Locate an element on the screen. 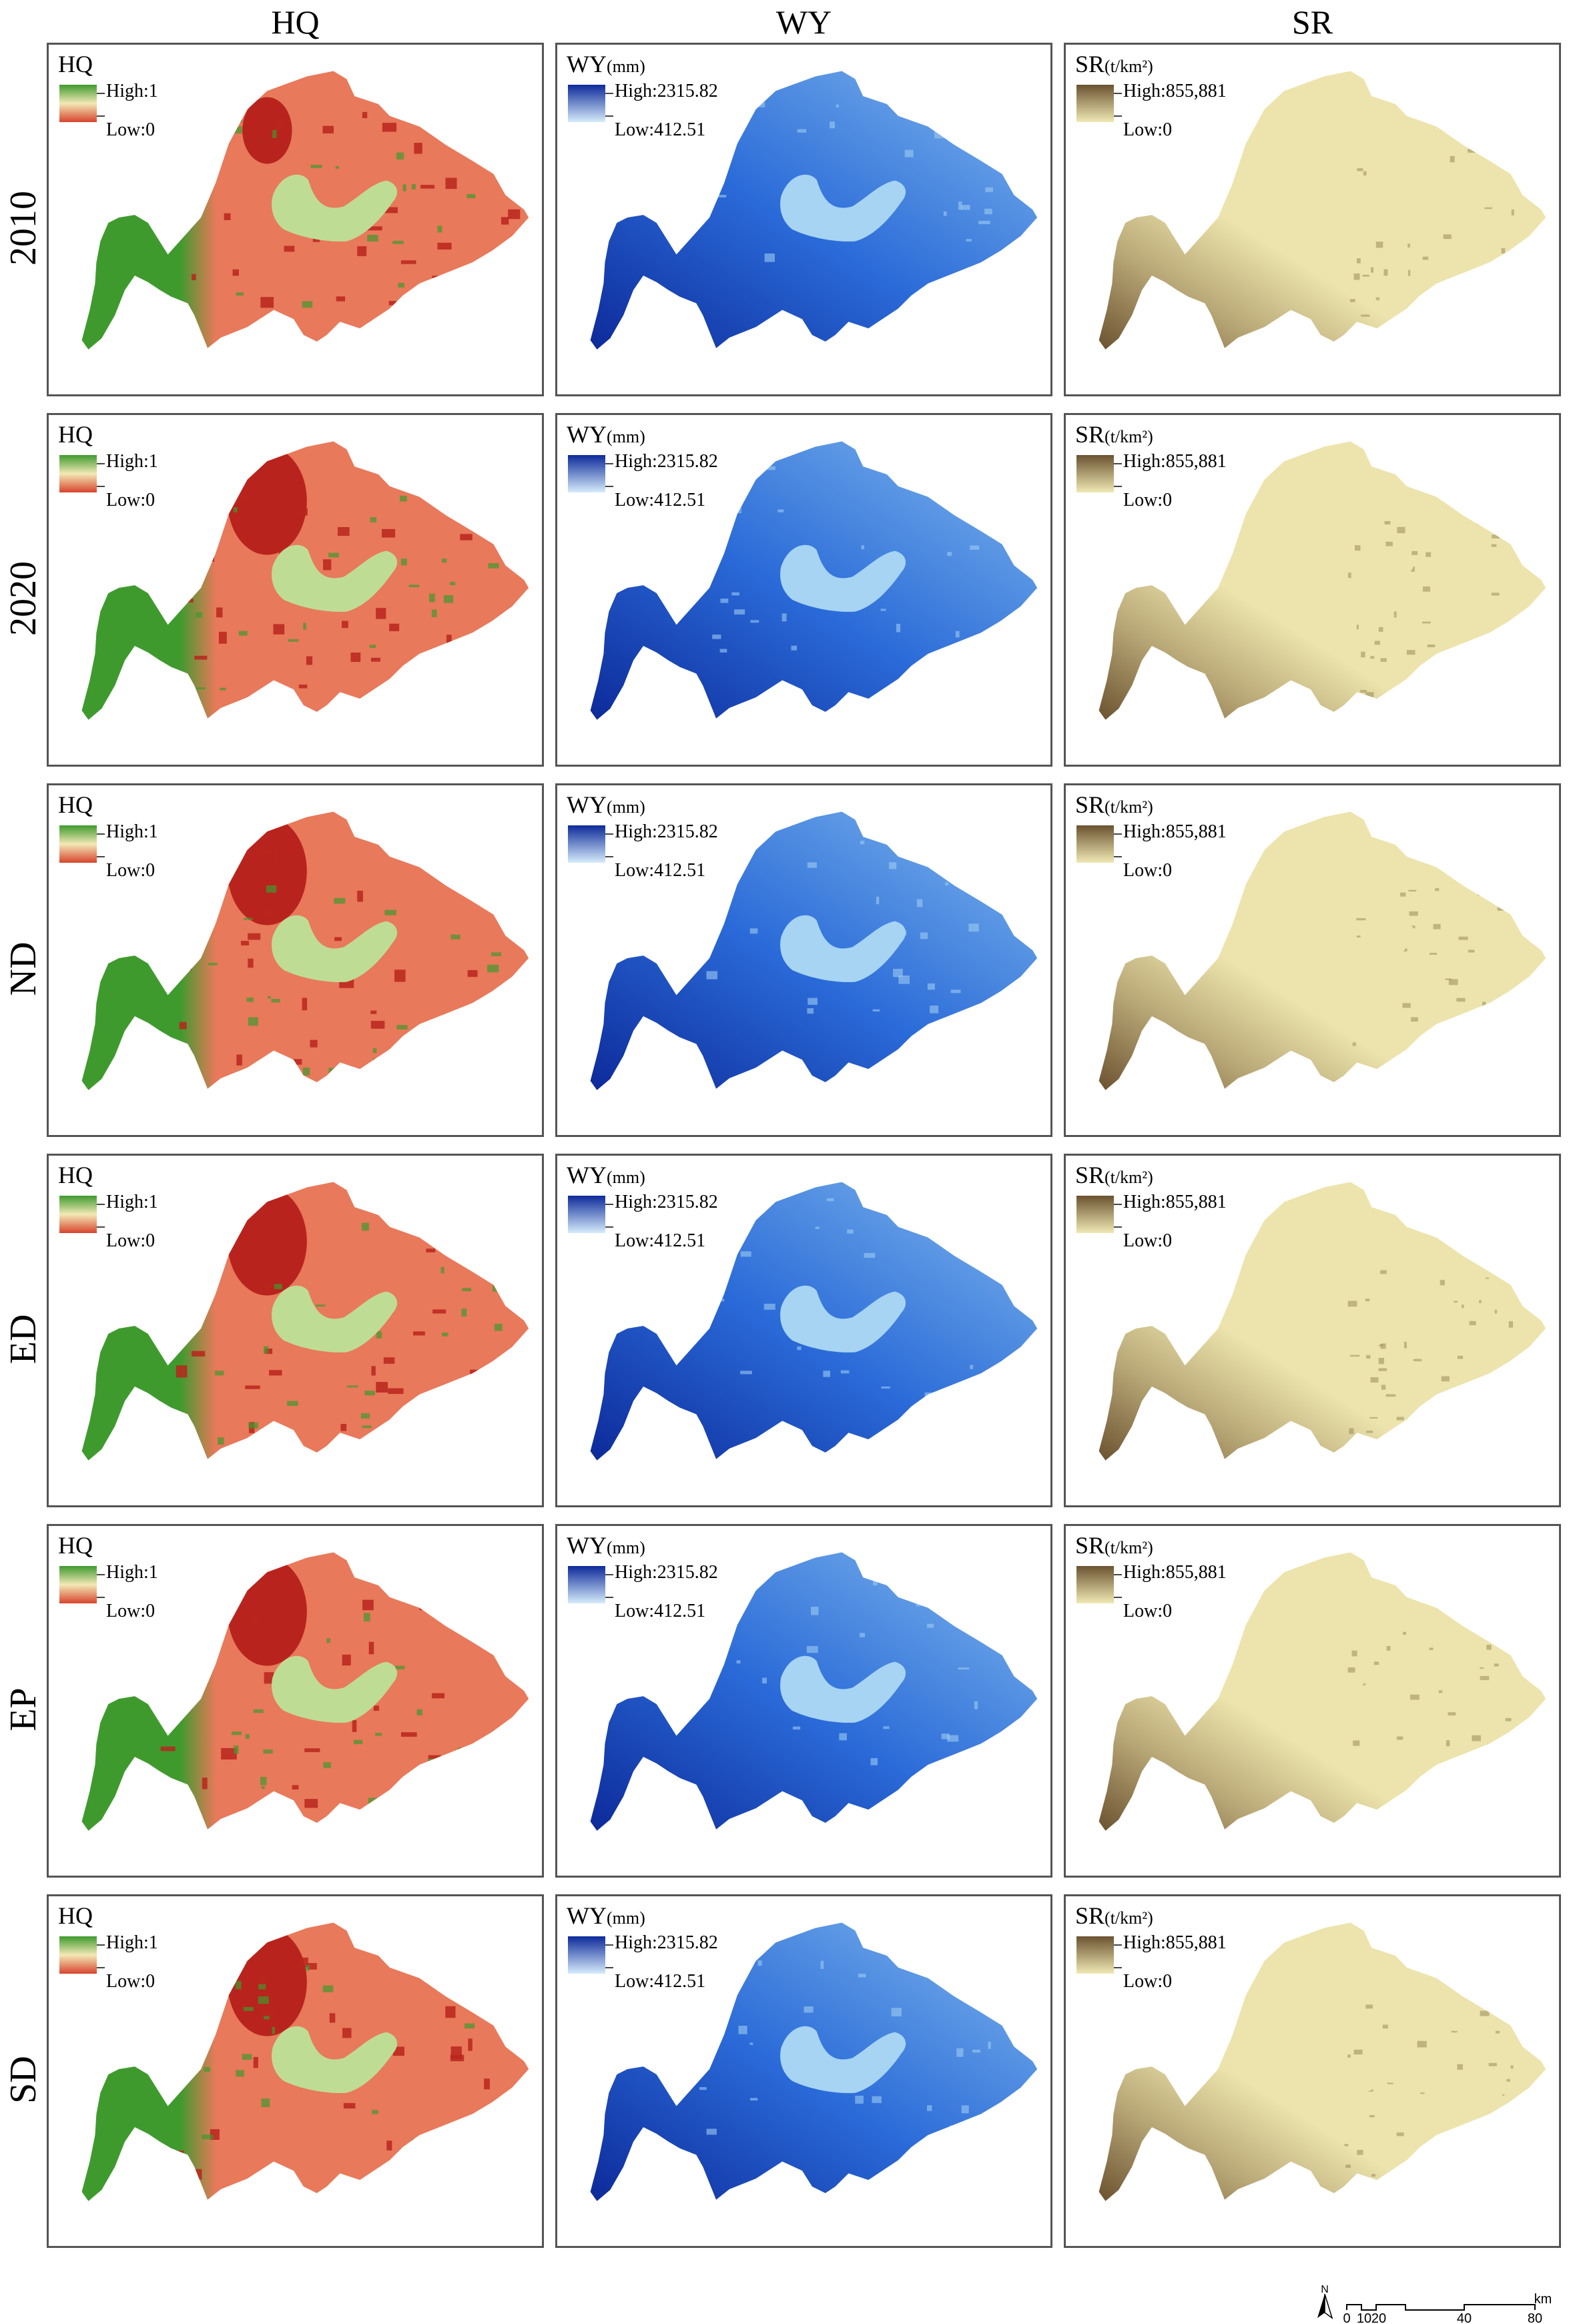  map-panel-hq-nd: HQ High:1 Low:0 is located at coordinates (295, 960).